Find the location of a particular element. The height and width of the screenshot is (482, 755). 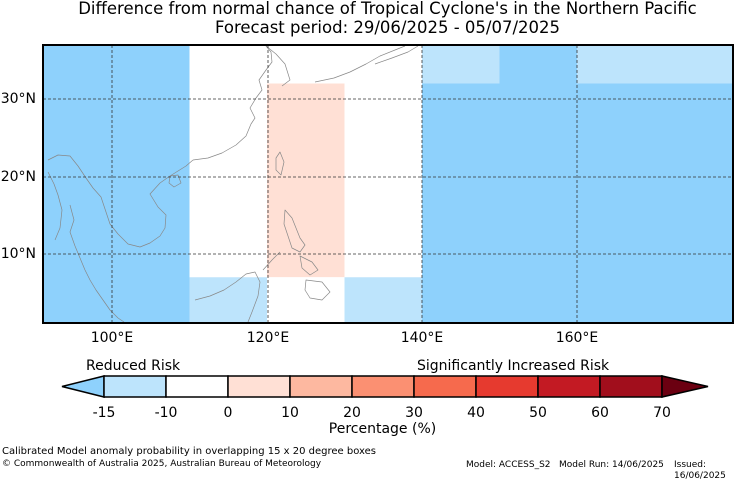

lon-label-140e: 140°E is located at coordinates (422, 338).